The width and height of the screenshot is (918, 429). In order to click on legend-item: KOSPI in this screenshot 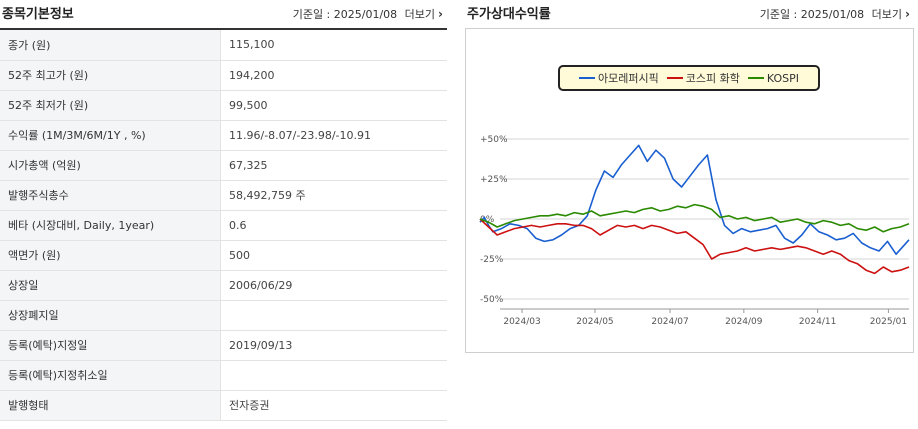, I will do `click(773, 78)`.